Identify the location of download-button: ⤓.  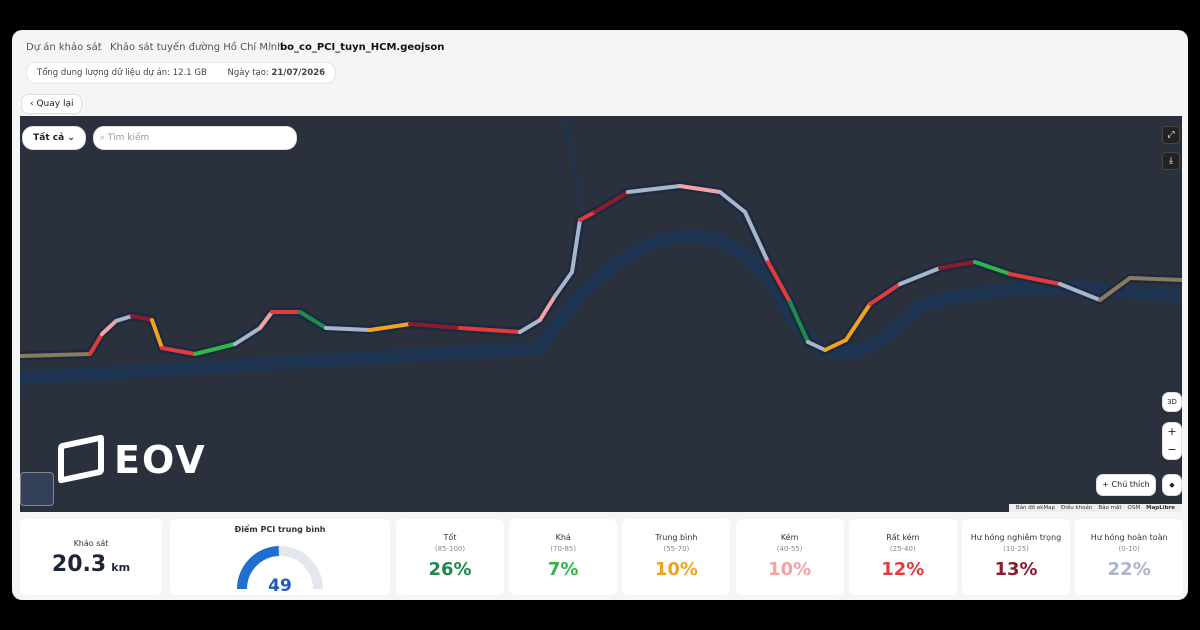
(1171, 161).